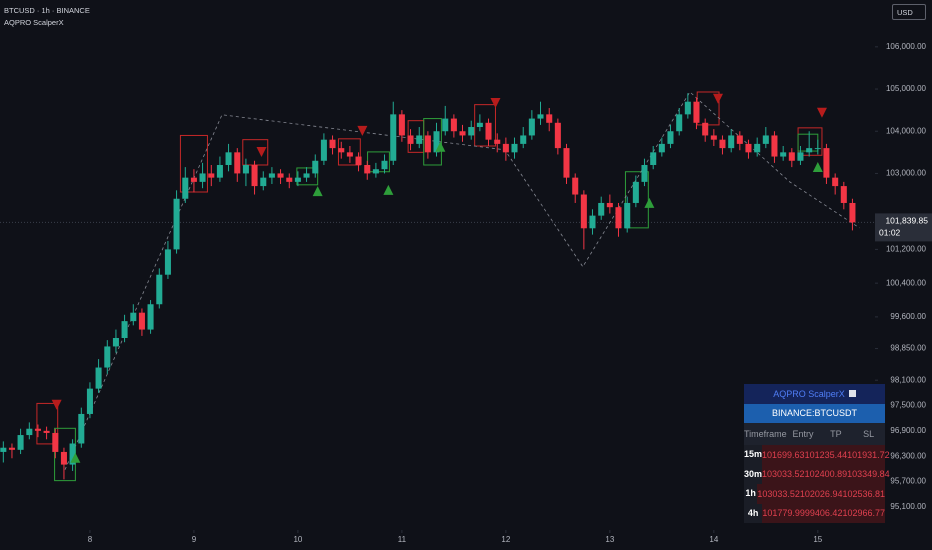 The width and height of the screenshot is (932, 550). I want to click on y-tick-label: 101,200.00, so click(906, 248).